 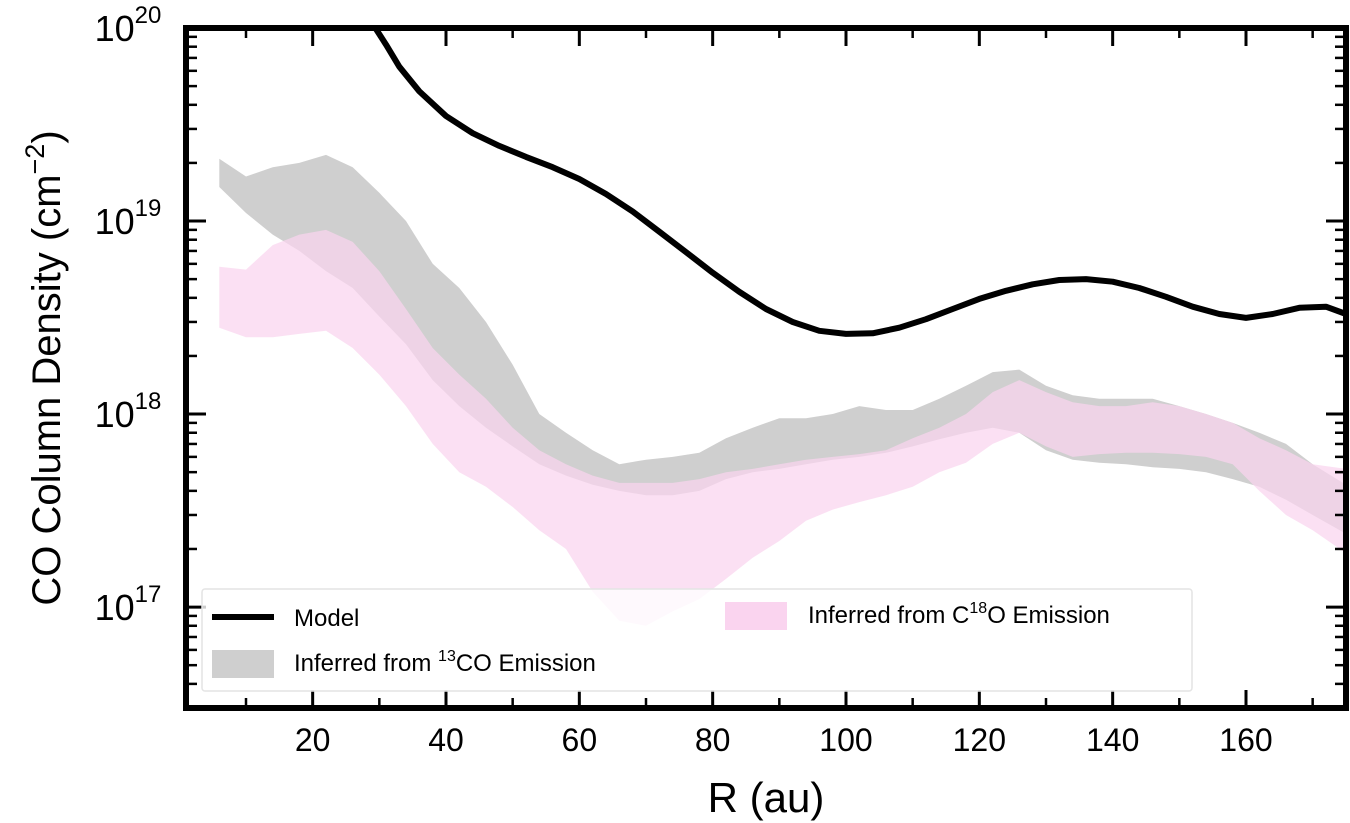 What do you see at coordinates (713, 740) in the screenshot?
I see `x-tick-label: 80` at bounding box center [713, 740].